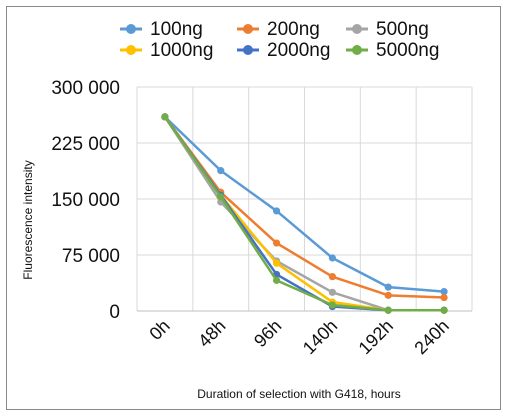 This screenshot has height=418, width=509. Describe the element at coordinates (267, 333) in the screenshot. I see `x-tick-label: 96h` at that location.